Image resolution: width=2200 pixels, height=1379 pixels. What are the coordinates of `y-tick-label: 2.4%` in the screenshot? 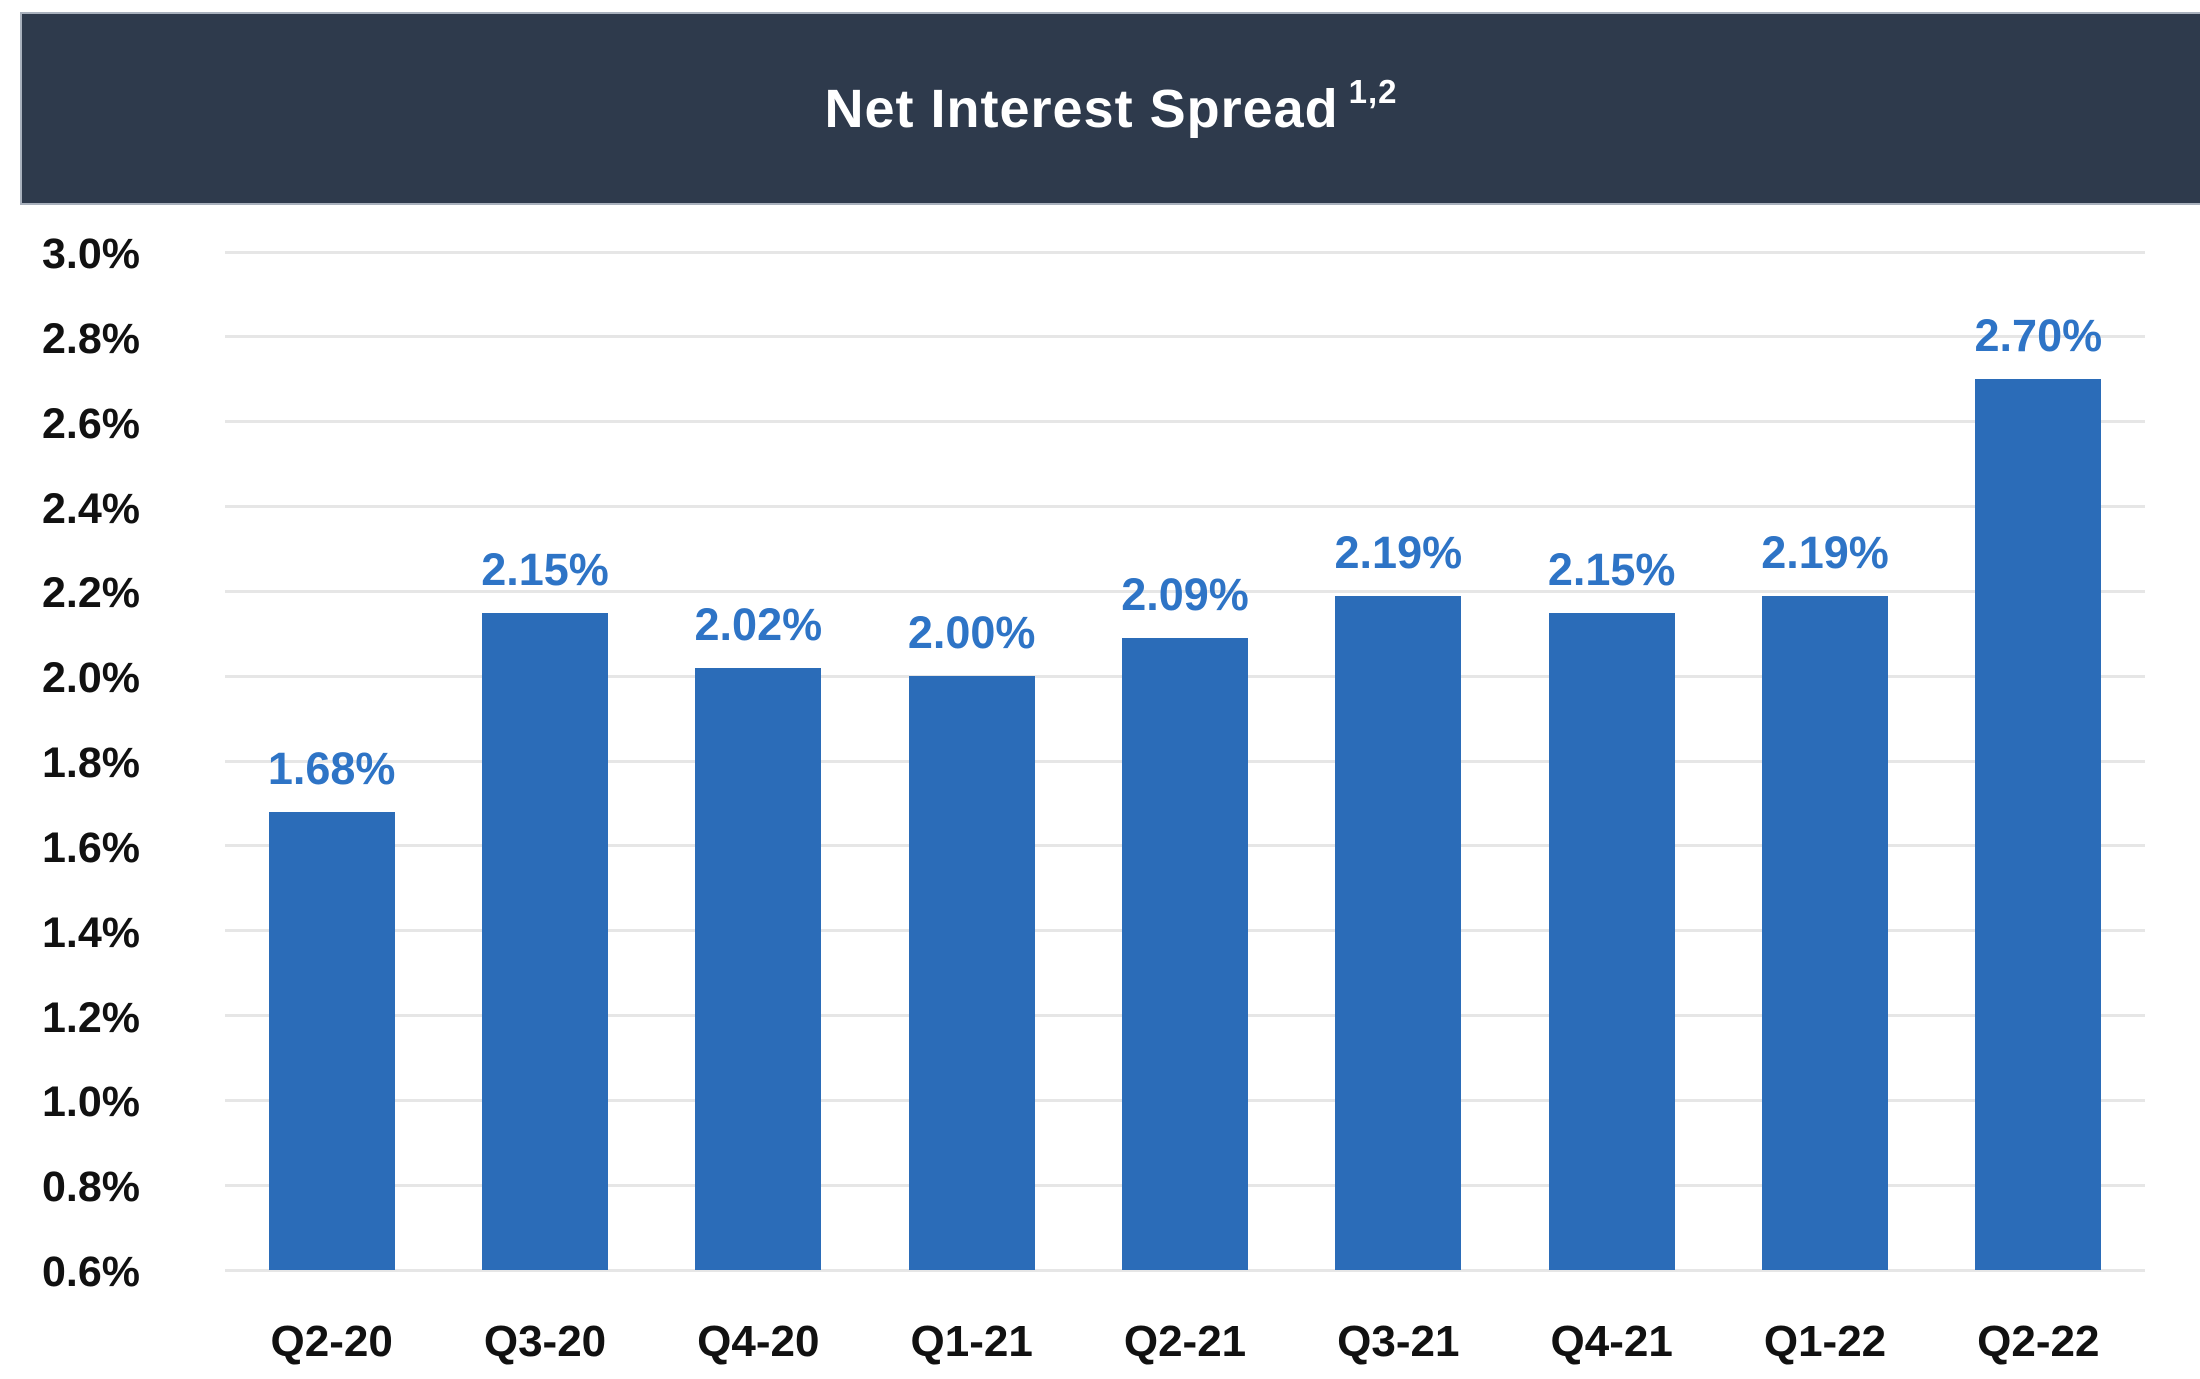 It's located at (90, 508).